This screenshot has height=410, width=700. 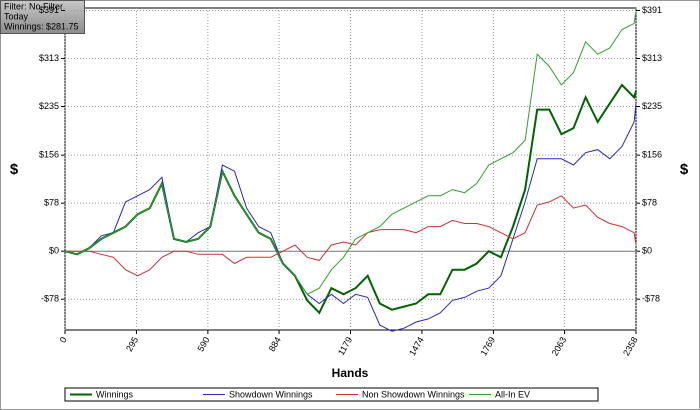 I want to click on y-axis-label: $, so click(x=14, y=169).